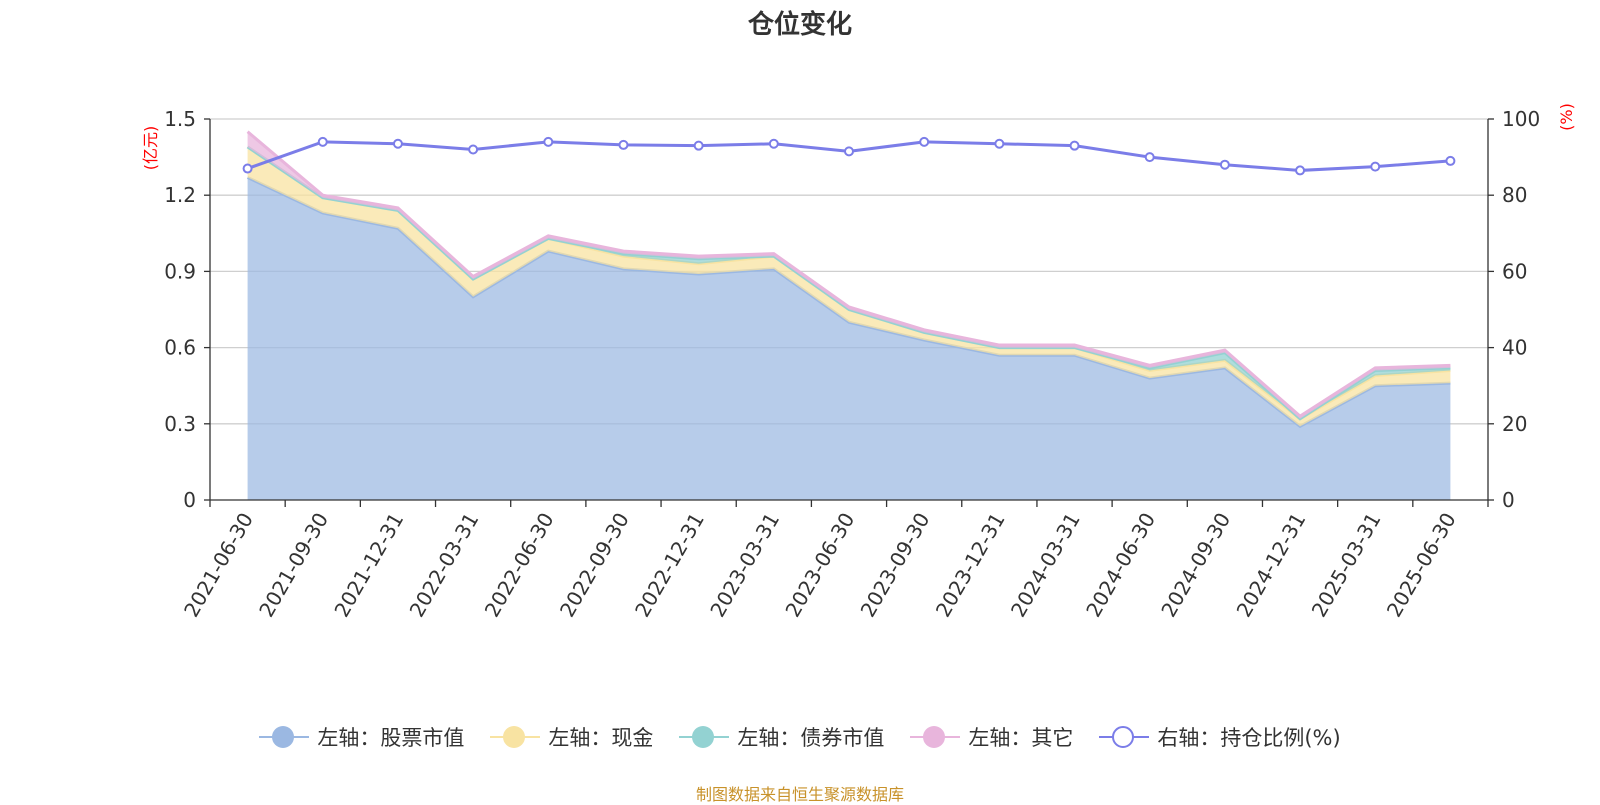 This screenshot has height=805, width=1600. What do you see at coordinates (189, 500) in the screenshot?
I see `left-tick-label: 0` at bounding box center [189, 500].